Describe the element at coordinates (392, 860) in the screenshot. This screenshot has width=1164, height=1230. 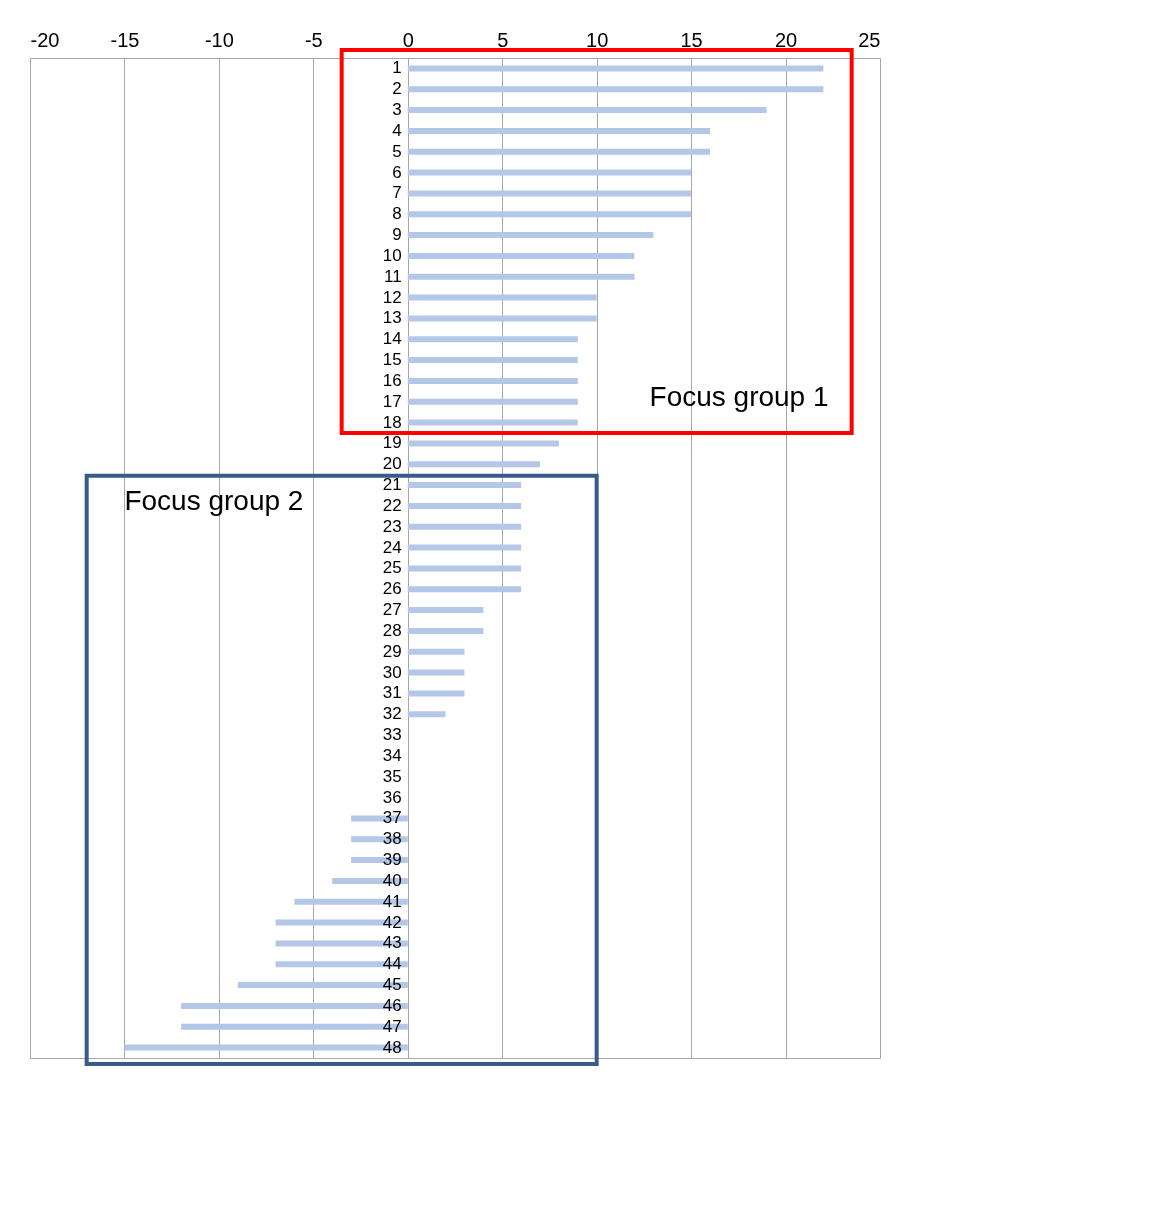
I see `y-tick-label: 39` at that location.